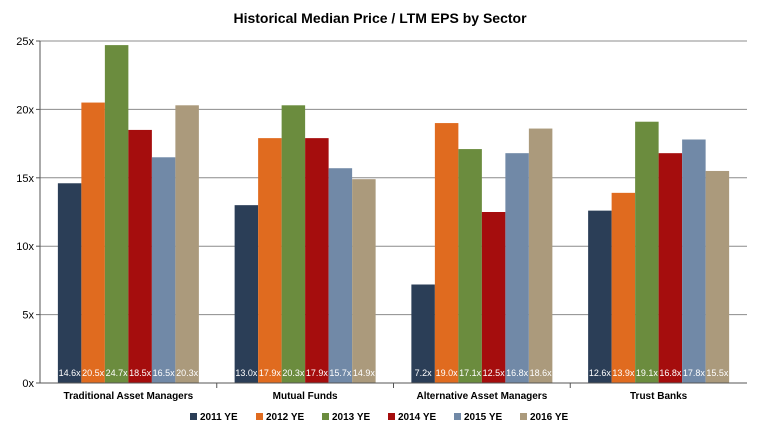 This screenshot has height=435, width=759. What do you see at coordinates (164, 373) in the screenshot?
I see `data-label: 16.5x` at bounding box center [164, 373].